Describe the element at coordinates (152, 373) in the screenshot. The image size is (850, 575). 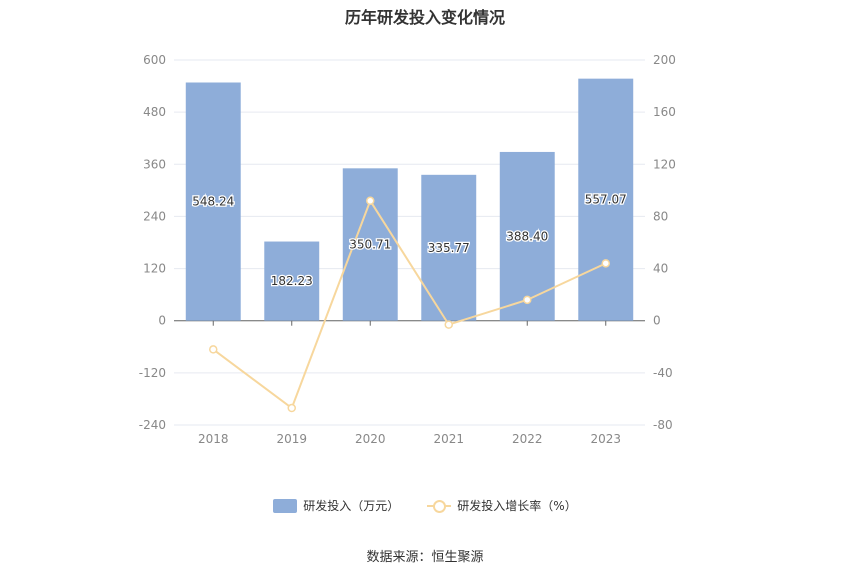
I see `y-left-tick-label: -120` at that location.